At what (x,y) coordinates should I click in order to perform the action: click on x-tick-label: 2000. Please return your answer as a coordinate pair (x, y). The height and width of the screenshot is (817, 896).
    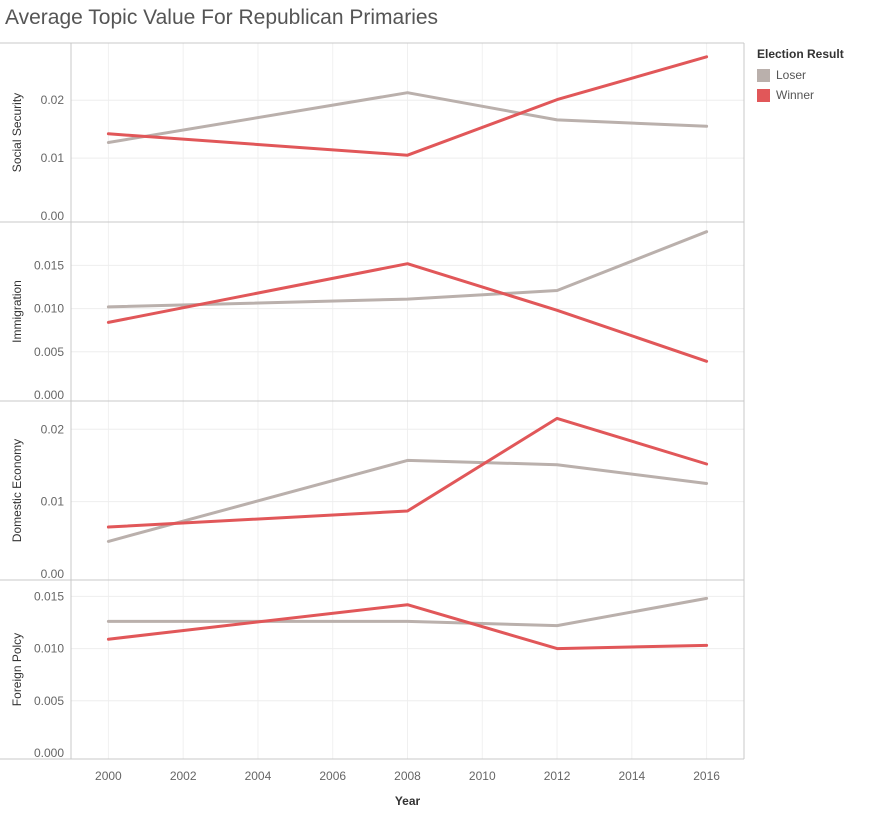
    Looking at the image, I should click on (108, 776).